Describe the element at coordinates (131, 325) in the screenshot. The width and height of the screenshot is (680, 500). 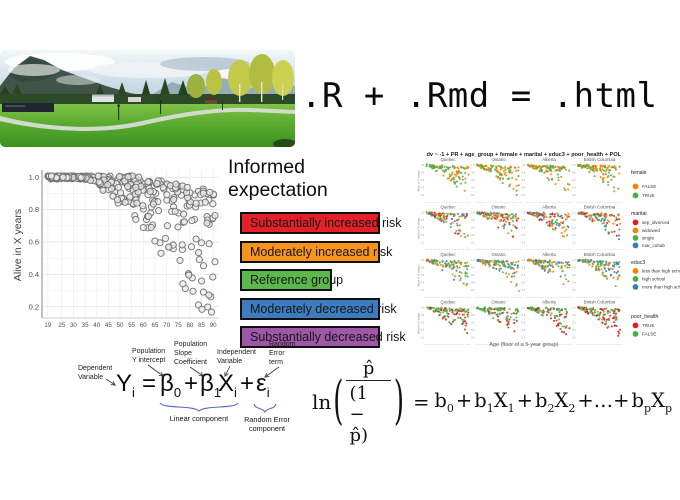
I see `svg-text: 55` at that location.